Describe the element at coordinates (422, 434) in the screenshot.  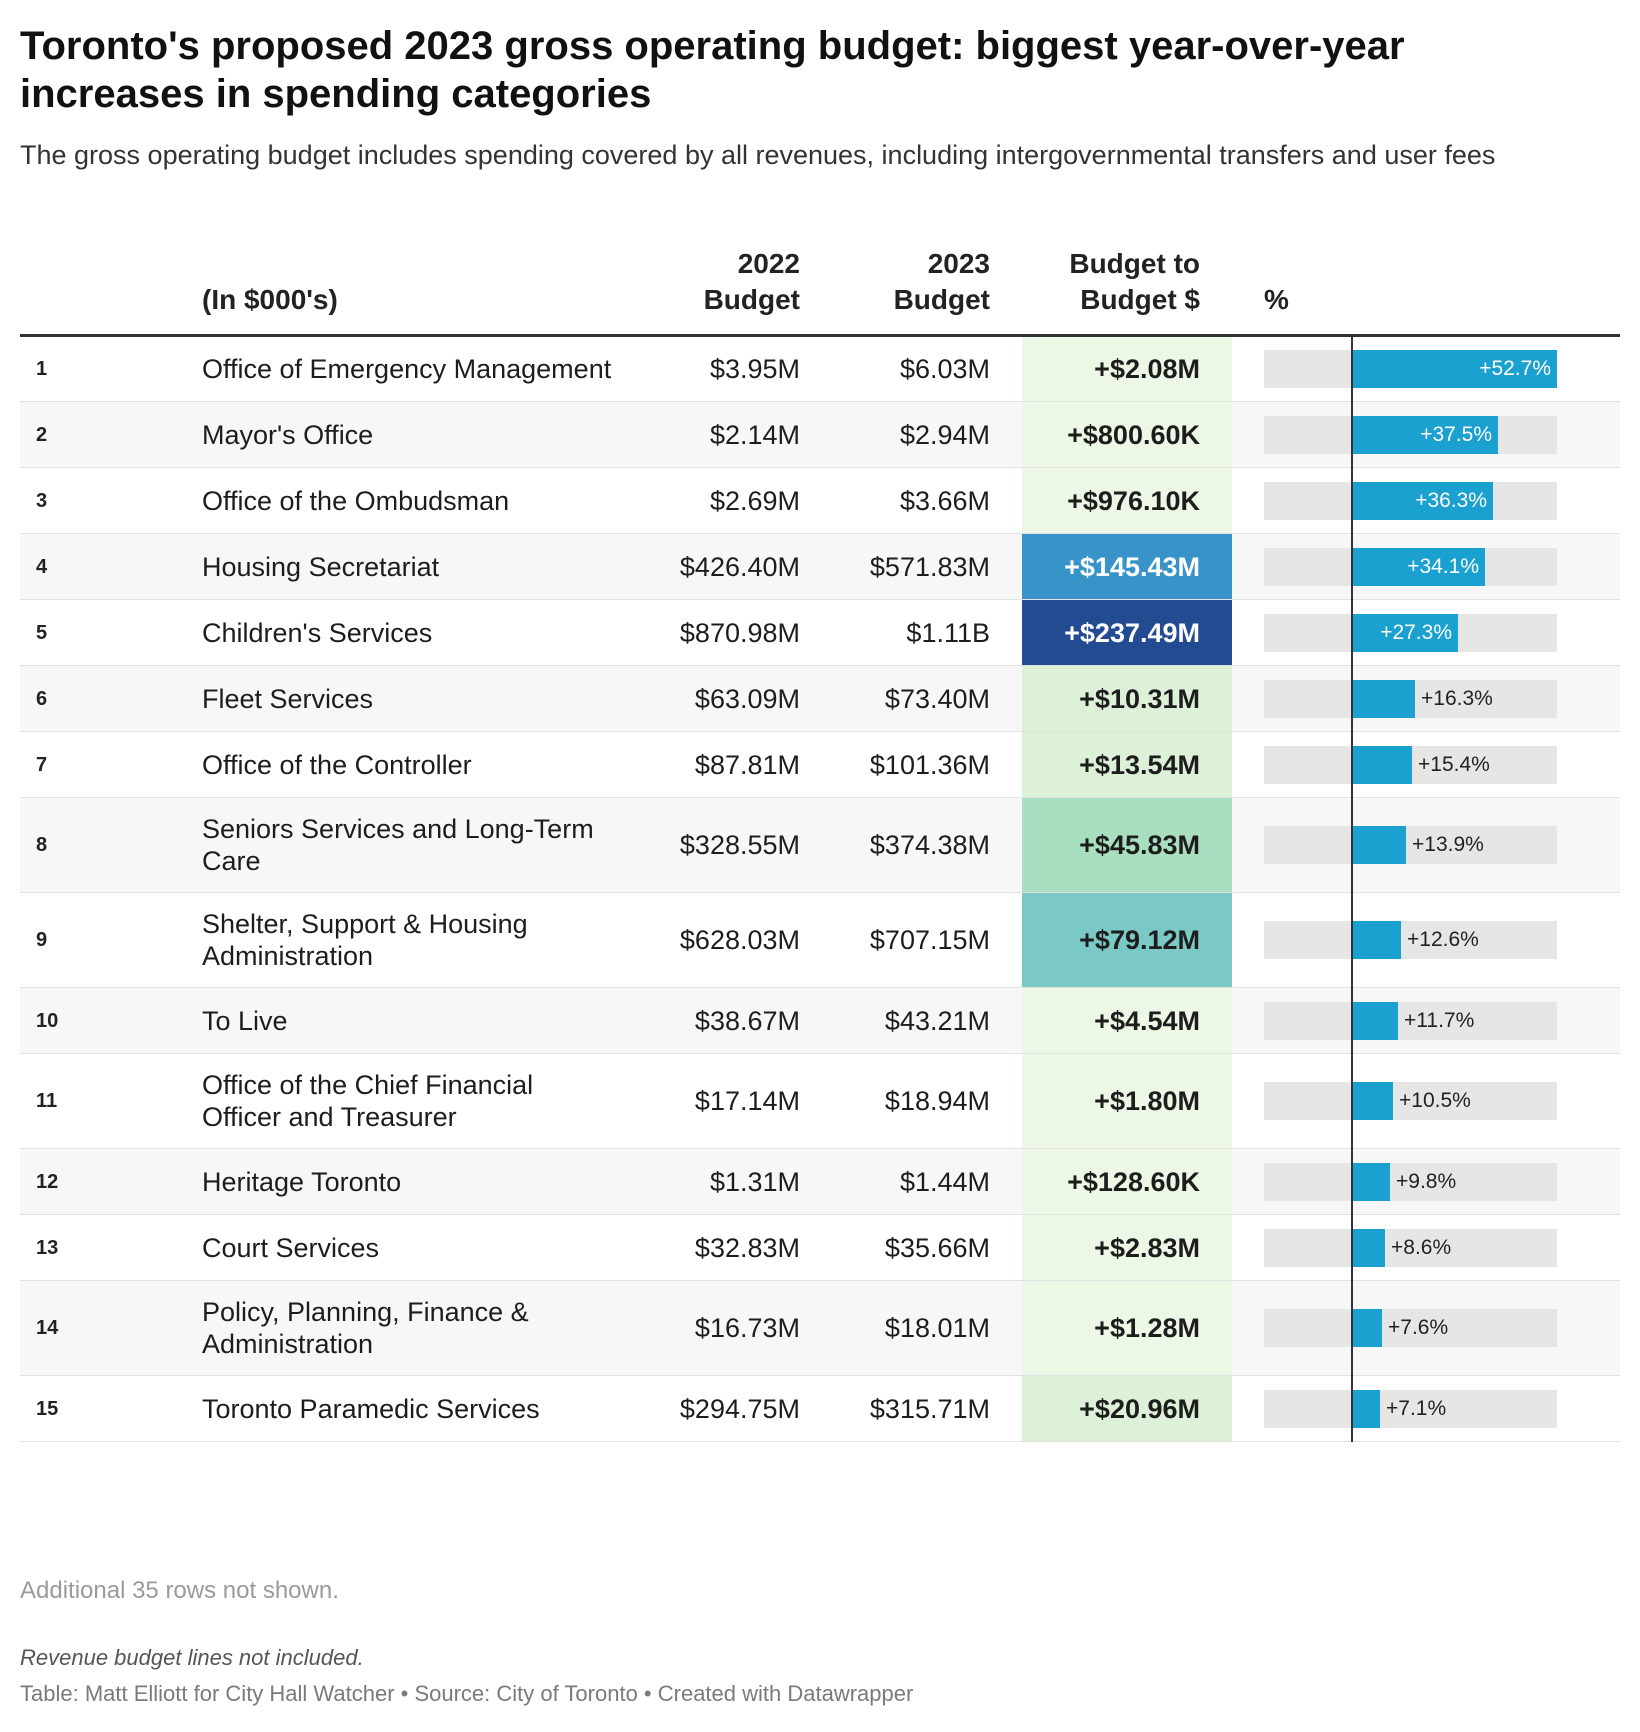
I see `row-name: Mayor's Office` at that location.